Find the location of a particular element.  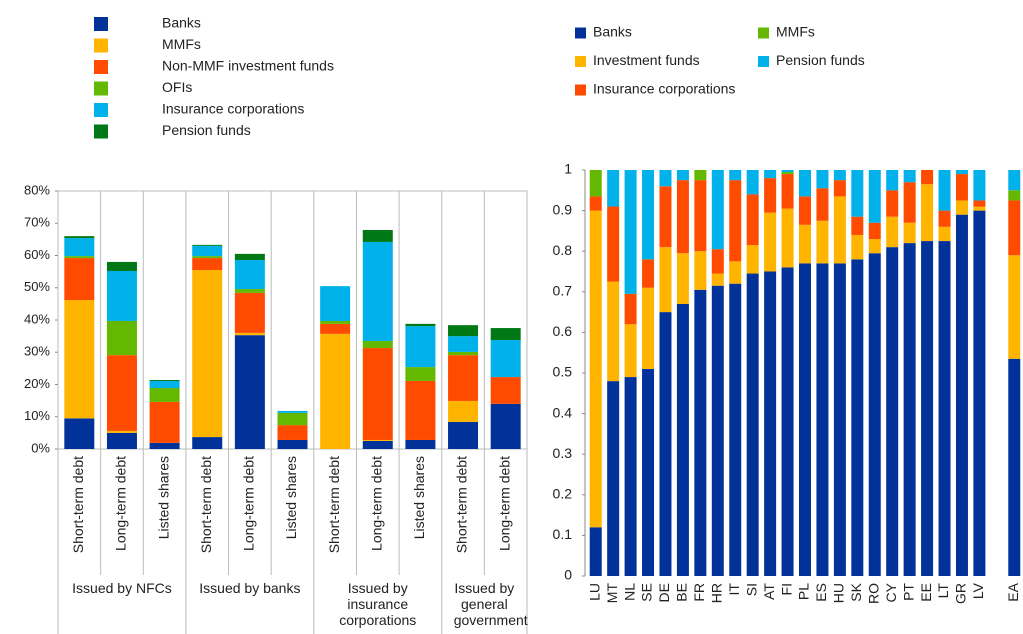

legend-label: OFIs is located at coordinates (177, 87).